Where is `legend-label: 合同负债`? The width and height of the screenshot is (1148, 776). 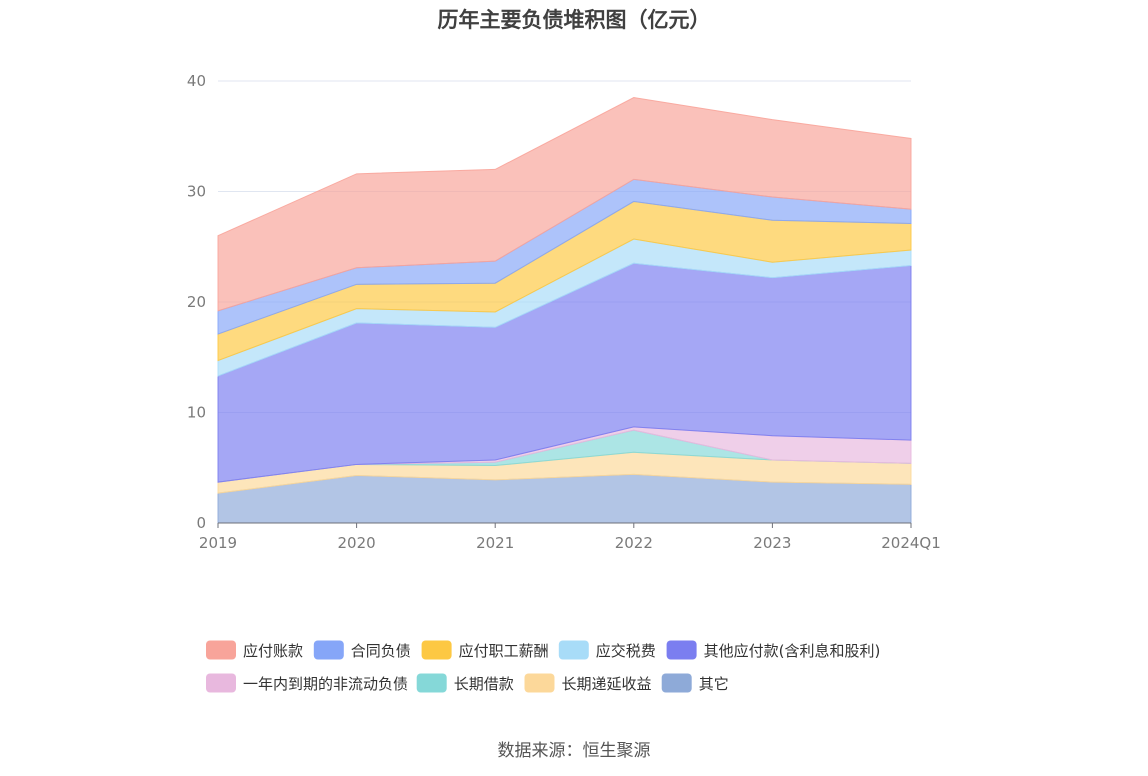 legend-label: 合同负债 is located at coordinates (381, 651).